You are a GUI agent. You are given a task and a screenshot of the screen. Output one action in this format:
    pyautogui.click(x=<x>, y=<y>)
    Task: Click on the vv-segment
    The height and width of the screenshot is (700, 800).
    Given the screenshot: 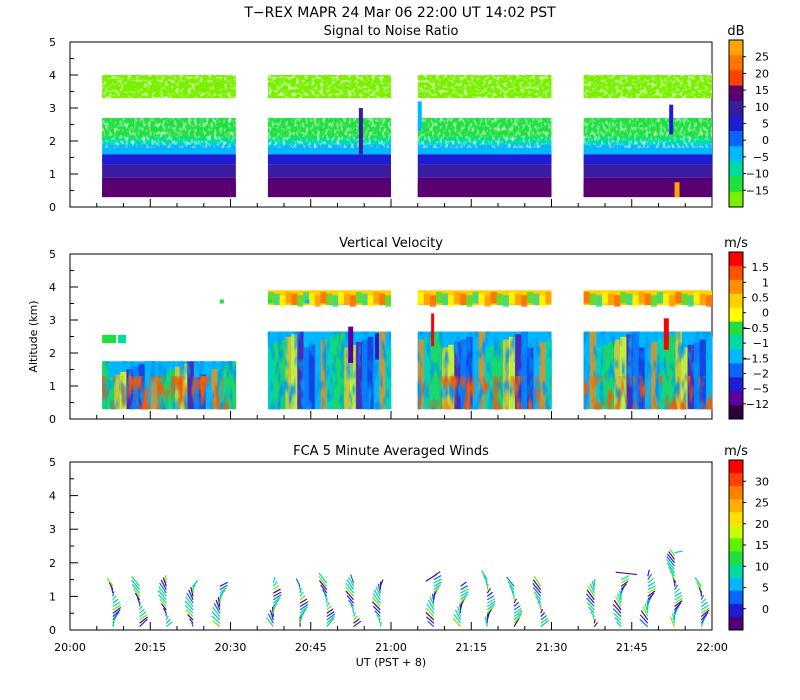 What is the action you would take?
    pyautogui.click(x=169, y=372)
    